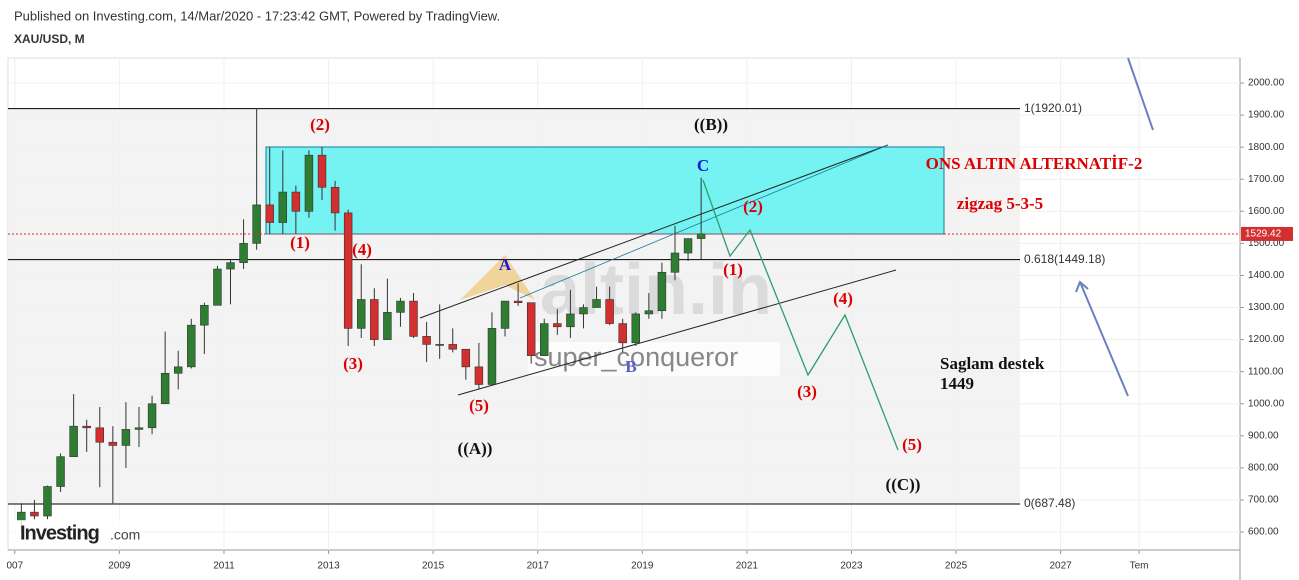  Describe the element at coordinates (1064, 259) in the screenshot. I see `fib-level-label: 0.618(1449.18)` at that location.